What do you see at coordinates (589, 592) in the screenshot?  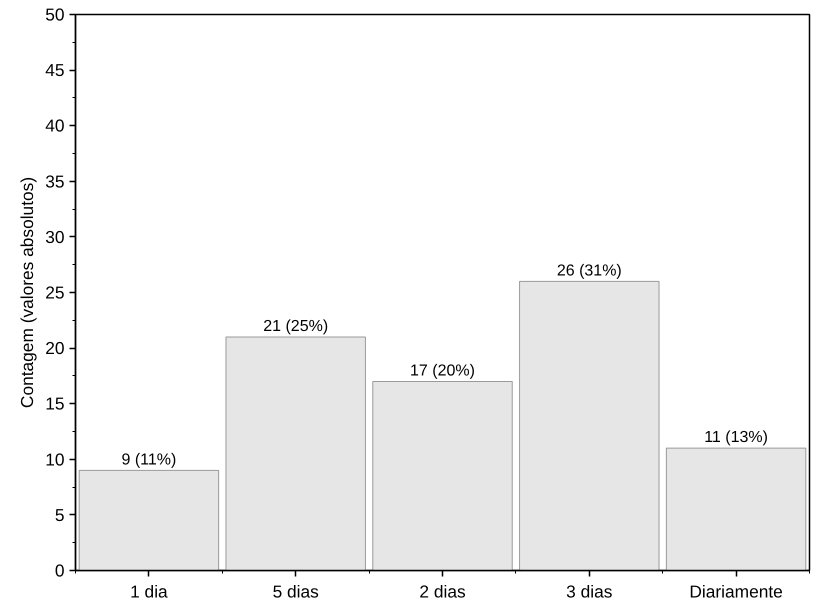 I see `x-tick-label: 3 dias` at bounding box center [589, 592].